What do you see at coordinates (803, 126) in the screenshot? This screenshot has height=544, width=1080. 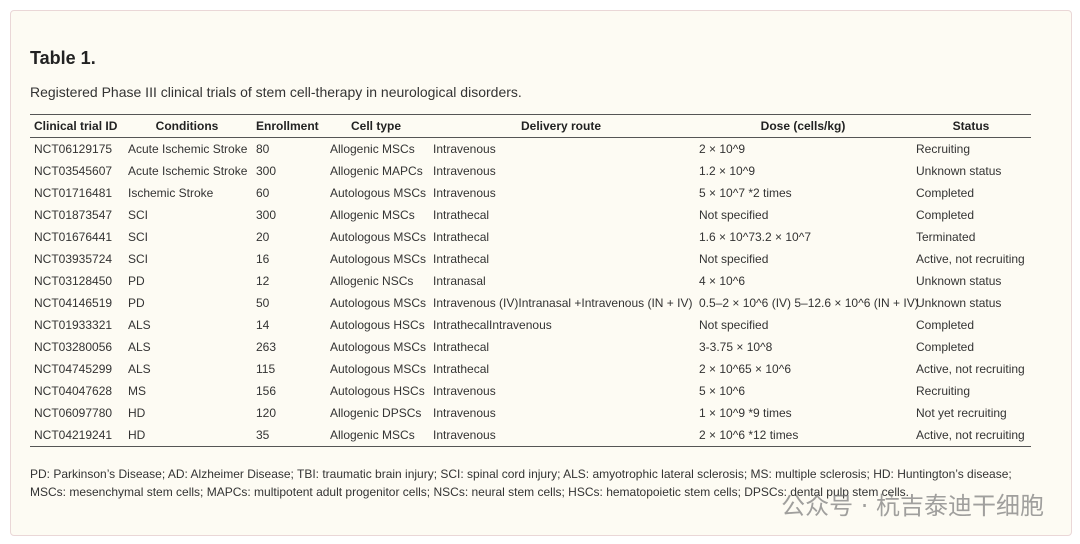 I see `column-header: Dose (cells/kg)` at bounding box center [803, 126].